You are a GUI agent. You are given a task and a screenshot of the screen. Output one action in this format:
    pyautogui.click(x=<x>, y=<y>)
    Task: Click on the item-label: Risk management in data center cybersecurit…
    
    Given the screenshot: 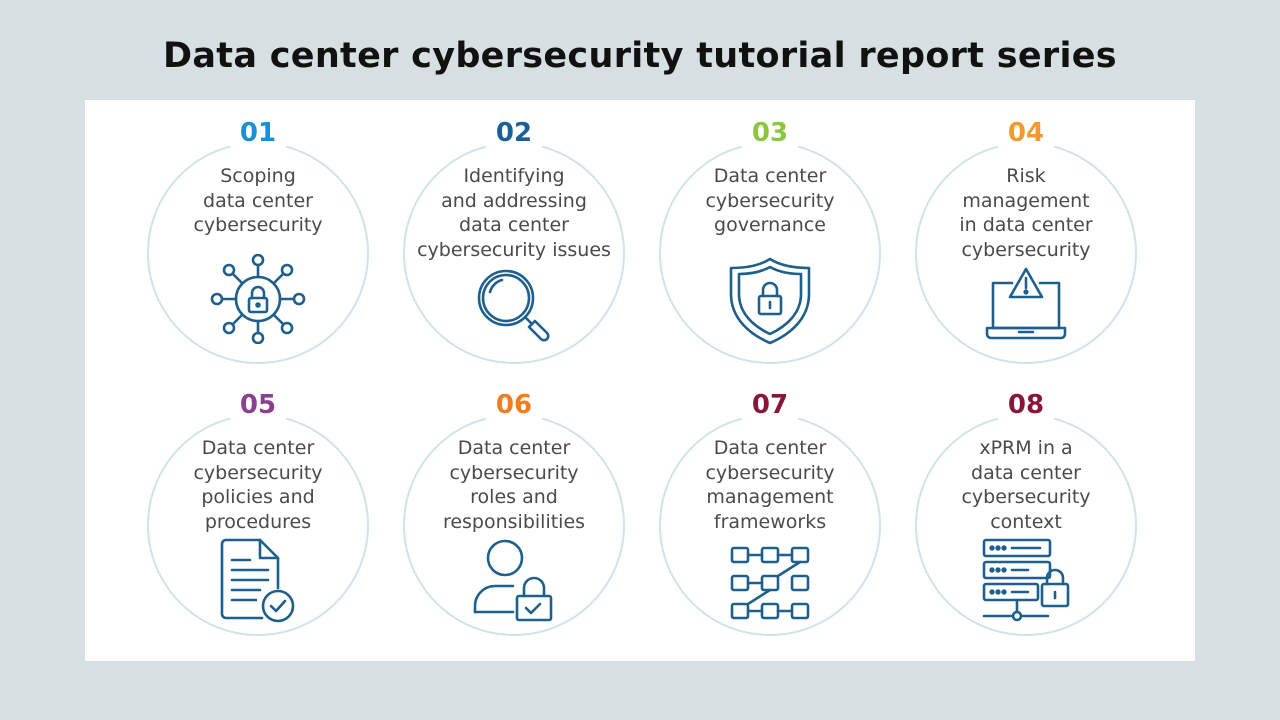 What is the action you would take?
    pyautogui.click(x=1026, y=213)
    